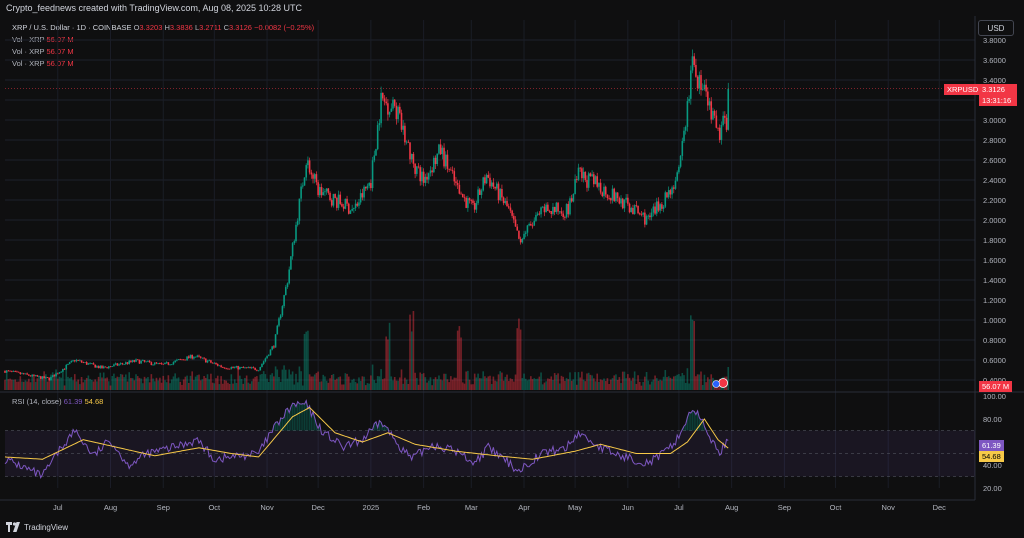 The width and height of the screenshot is (1024, 538). Describe the element at coordinates (181, 27) in the screenshot. I see `high-value: 3.3836` at that location.